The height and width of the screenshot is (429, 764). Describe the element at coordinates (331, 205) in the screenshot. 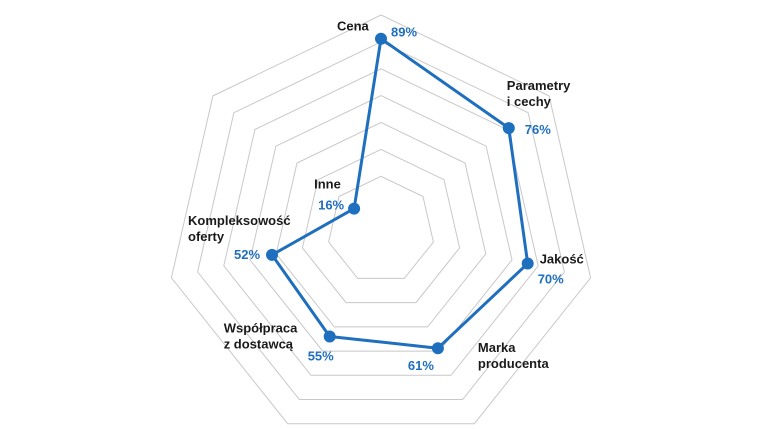

I see `value-label: 16%` at that location.